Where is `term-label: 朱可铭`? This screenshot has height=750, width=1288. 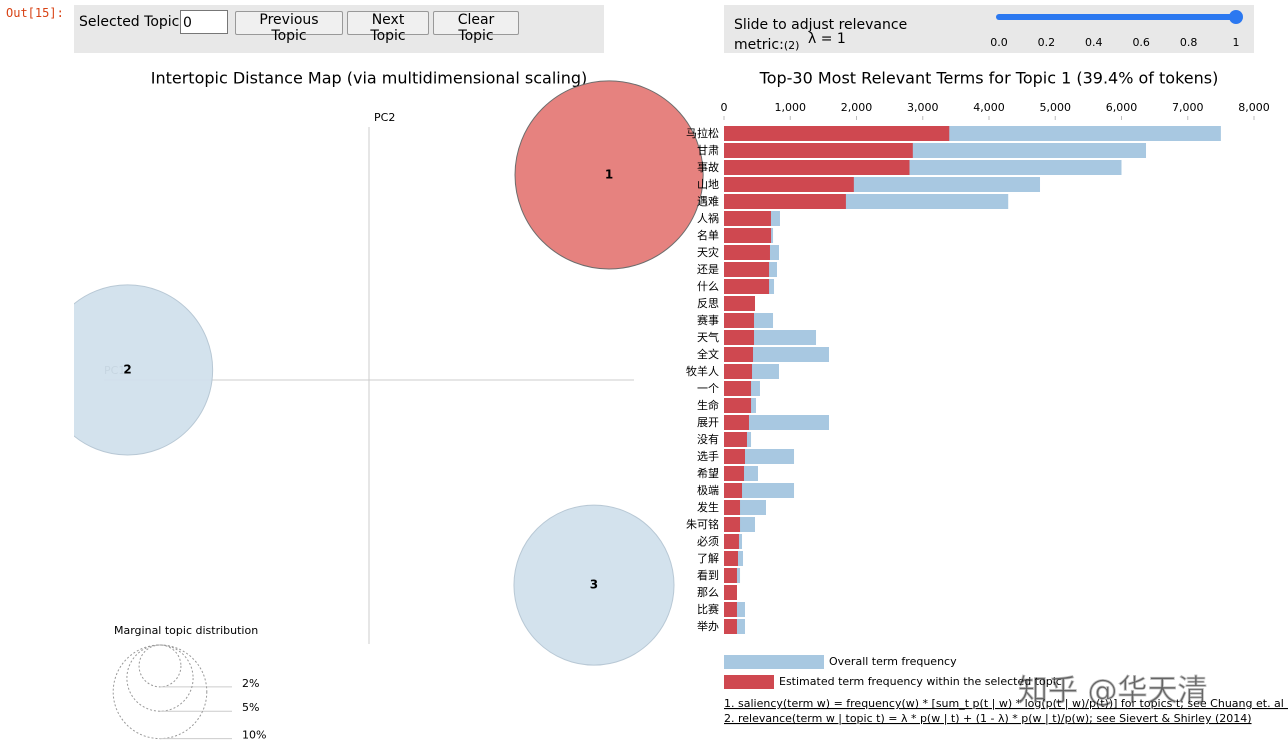 term-label: 朱可铭 is located at coordinates (702, 524).